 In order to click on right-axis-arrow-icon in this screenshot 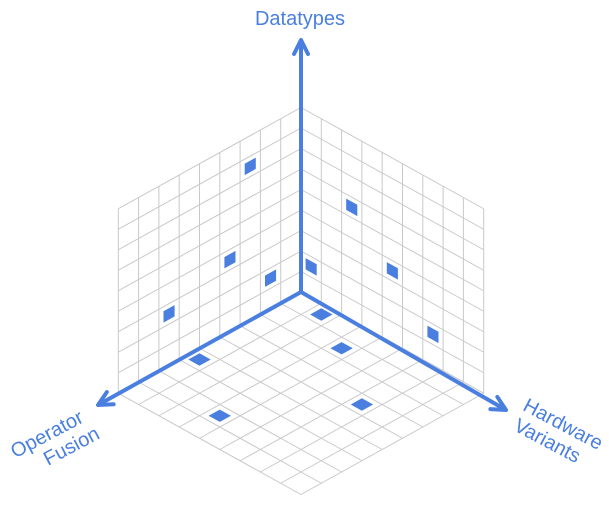, I will do `click(498, 403)`.